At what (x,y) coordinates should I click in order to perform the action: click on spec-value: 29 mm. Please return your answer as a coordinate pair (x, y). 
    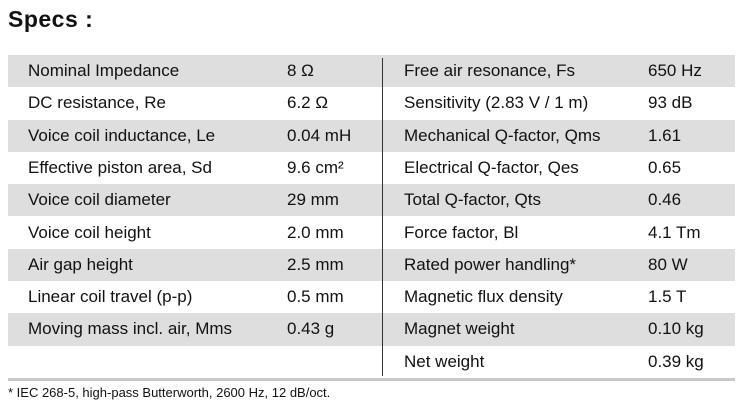
    Looking at the image, I should click on (313, 200).